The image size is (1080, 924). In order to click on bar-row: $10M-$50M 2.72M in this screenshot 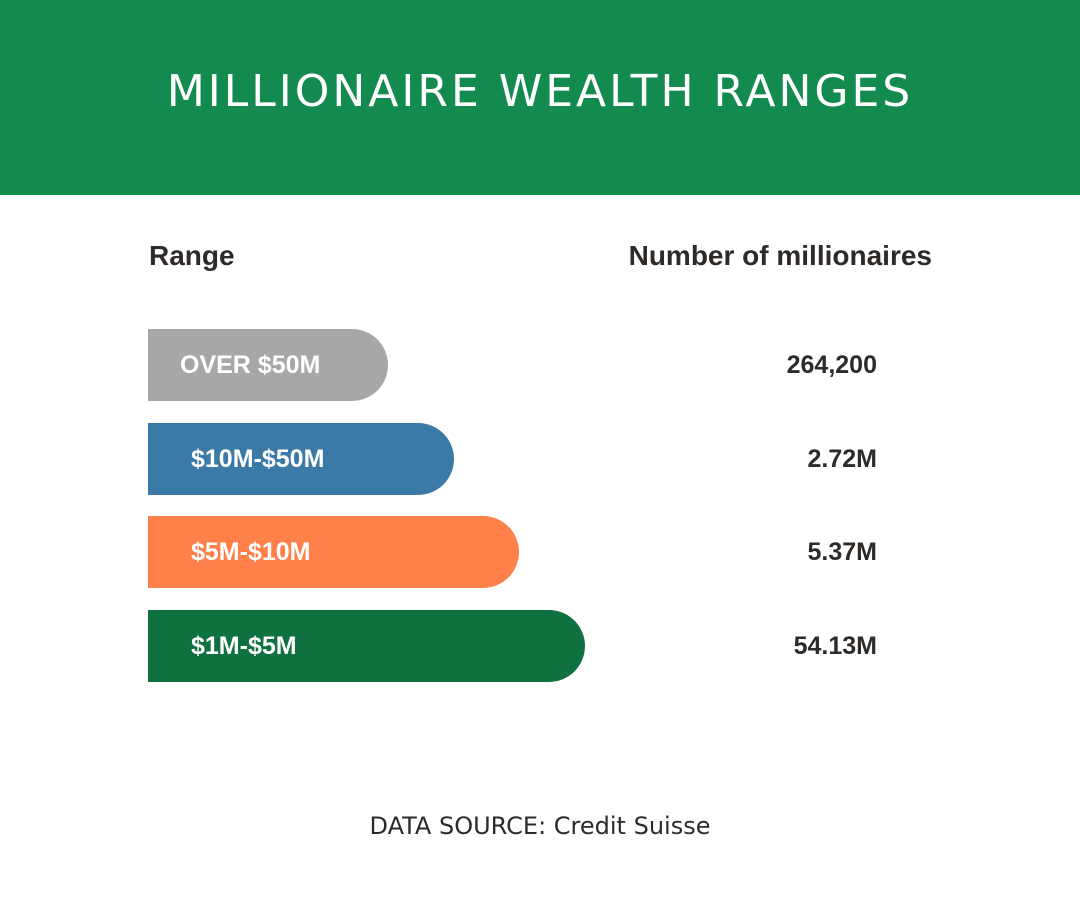, I will do `click(540, 459)`.